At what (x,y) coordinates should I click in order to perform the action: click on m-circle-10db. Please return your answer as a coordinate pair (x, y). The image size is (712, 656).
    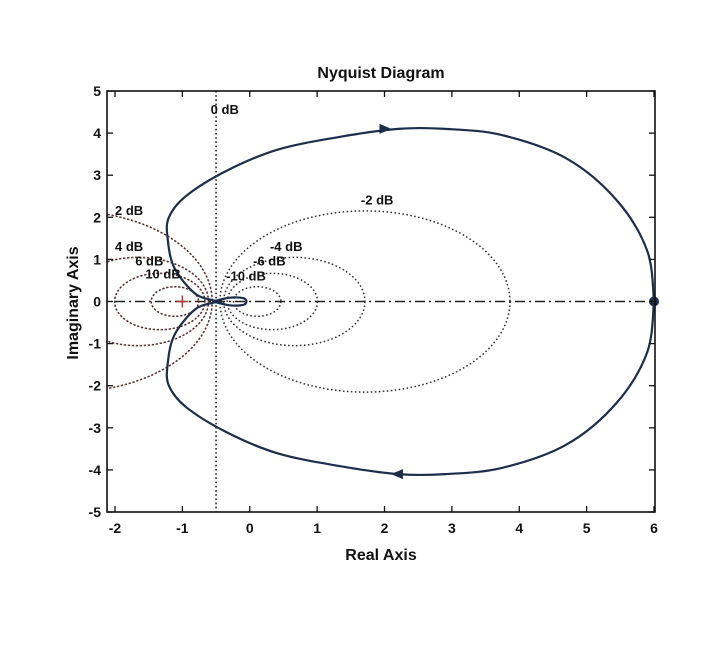
    Looking at the image, I should click on (175, 301).